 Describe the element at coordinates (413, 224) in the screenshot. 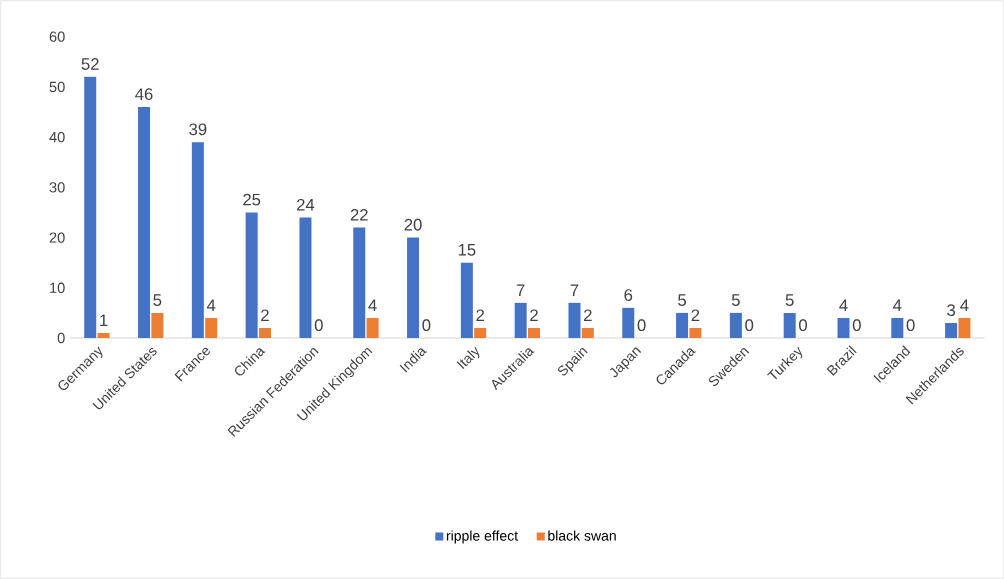

I see `data-label: 20` at that location.